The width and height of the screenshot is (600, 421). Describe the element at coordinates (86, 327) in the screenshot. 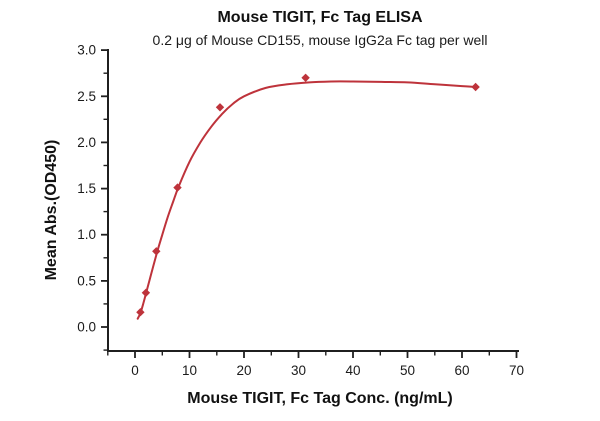

I see `y-tick-label: 0.0` at that location.